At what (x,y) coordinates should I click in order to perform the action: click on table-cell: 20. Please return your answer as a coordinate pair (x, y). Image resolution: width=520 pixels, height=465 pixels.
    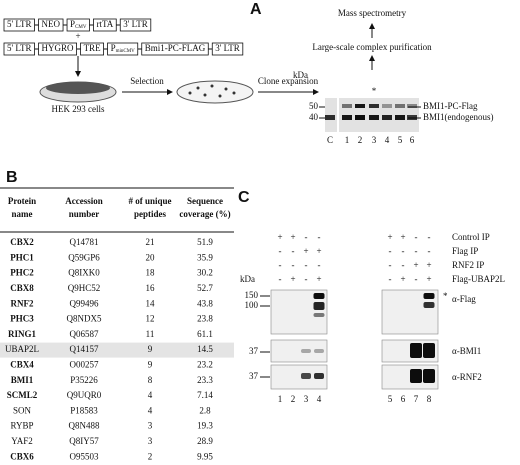
    Looking at the image, I should click on (151, 257).